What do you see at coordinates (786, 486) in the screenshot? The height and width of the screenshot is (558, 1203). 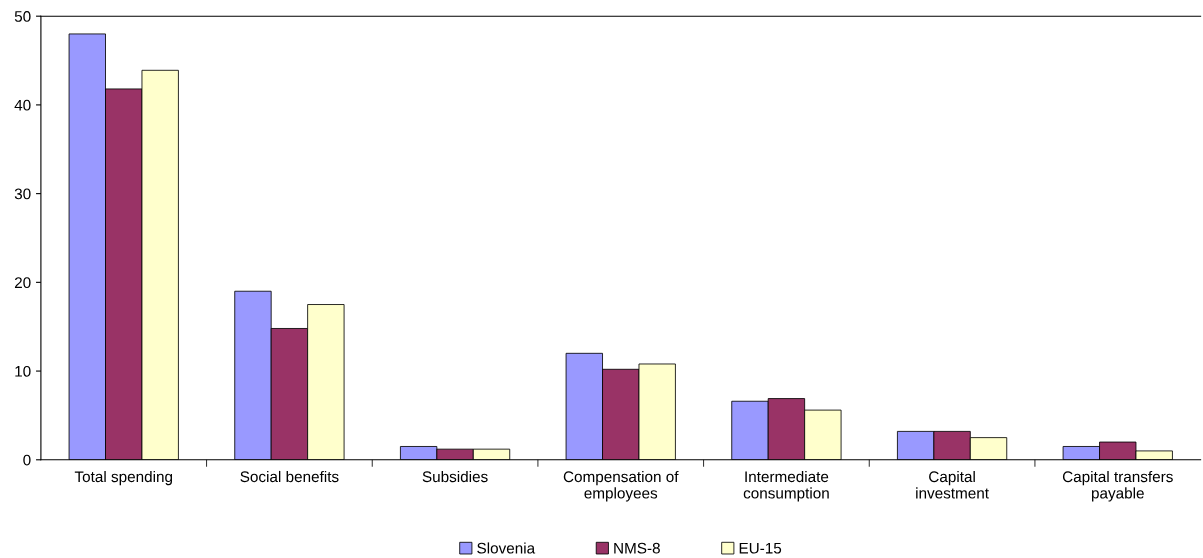 I see `x-tick-label: Intermediate consumption` at bounding box center [786, 486].